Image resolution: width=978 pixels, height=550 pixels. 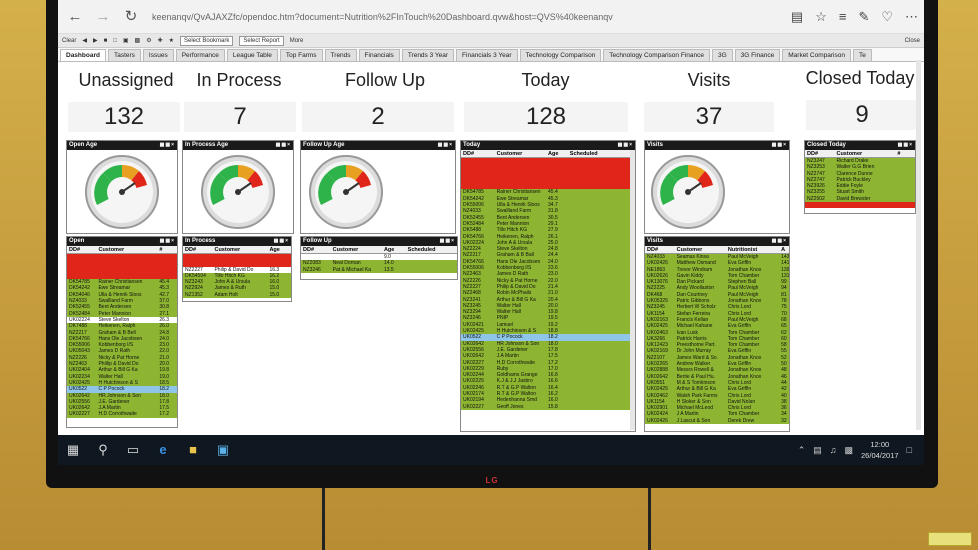 What do you see at coordinates (122, 358) in the screenshot?
I see `table-row: NZ2226 Nicky & Pat Horne 21.0` at bounding box center [122, 358].